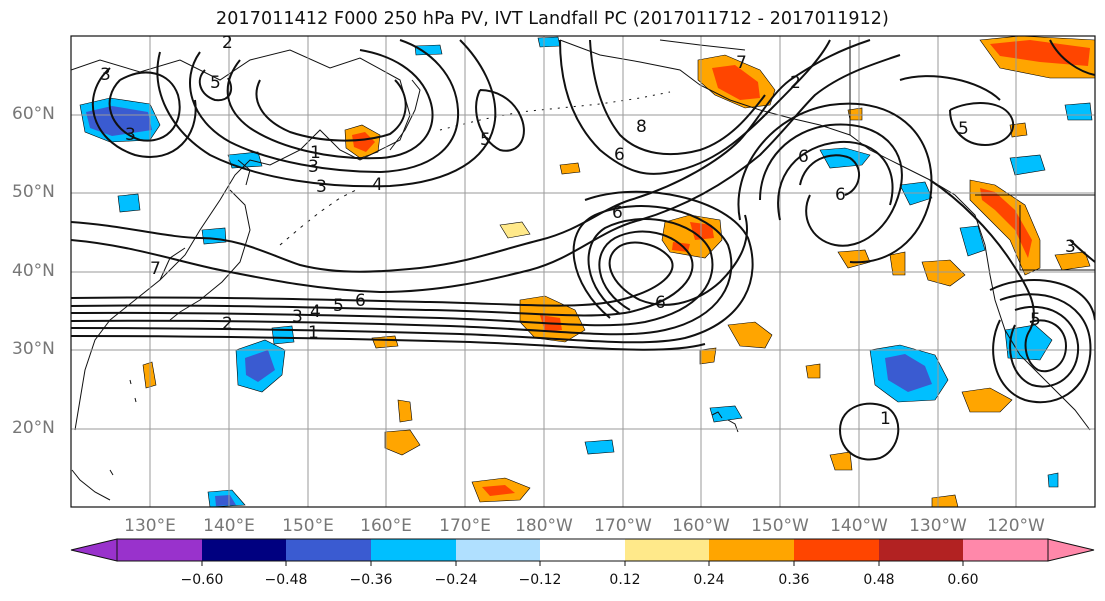 The height and width of the screenshot is (601, 1105). Describe the element at coordinates (371, 580) in the screenshot. I see `colorbar-tick-label: −0.36` at that location.